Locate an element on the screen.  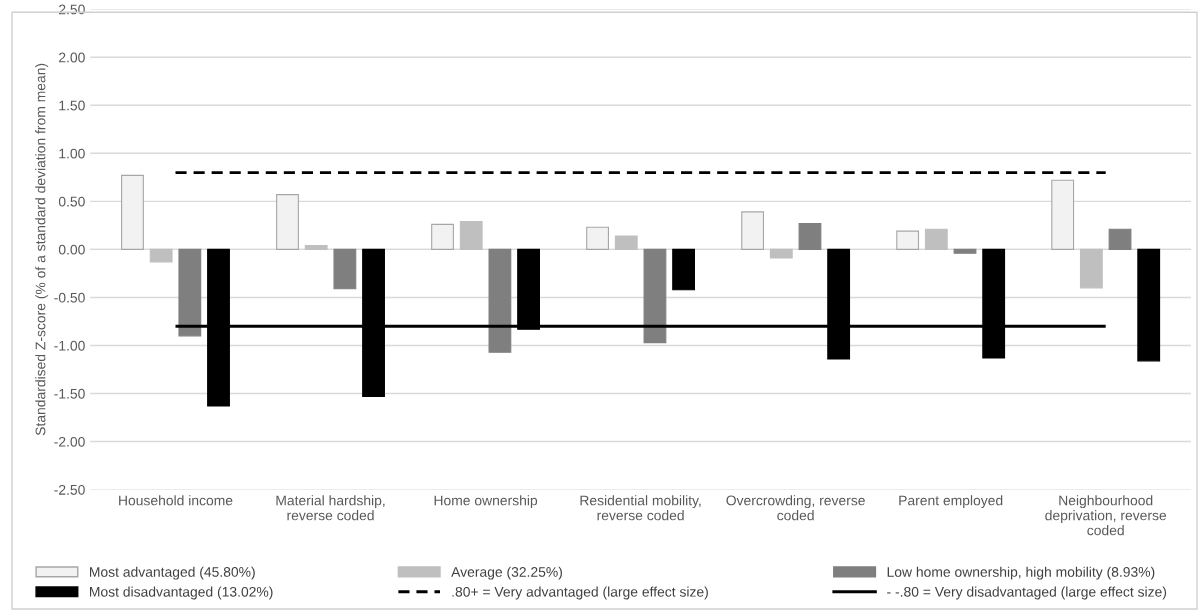
x-tick-label: Parent employed is located at coordinates (951, 502).